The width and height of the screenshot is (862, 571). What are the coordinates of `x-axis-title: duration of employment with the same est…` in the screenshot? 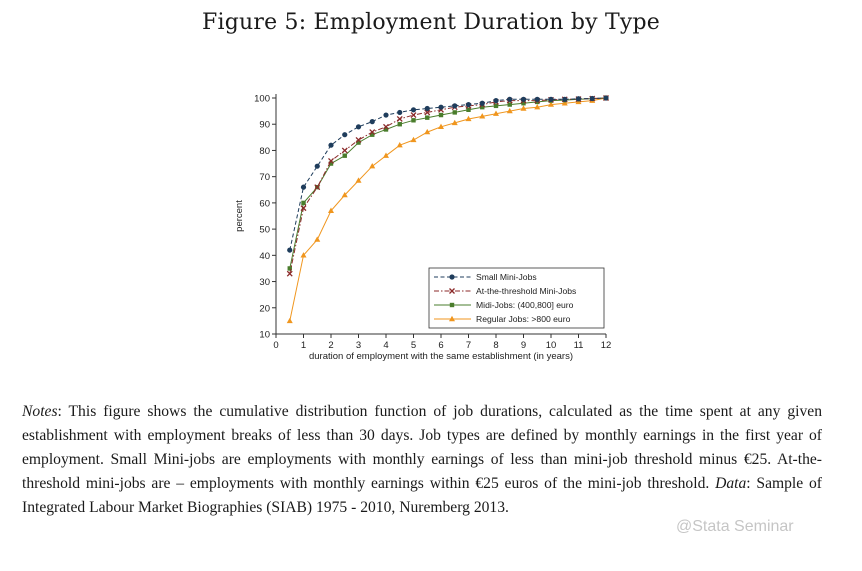 It's located at (441, 356).